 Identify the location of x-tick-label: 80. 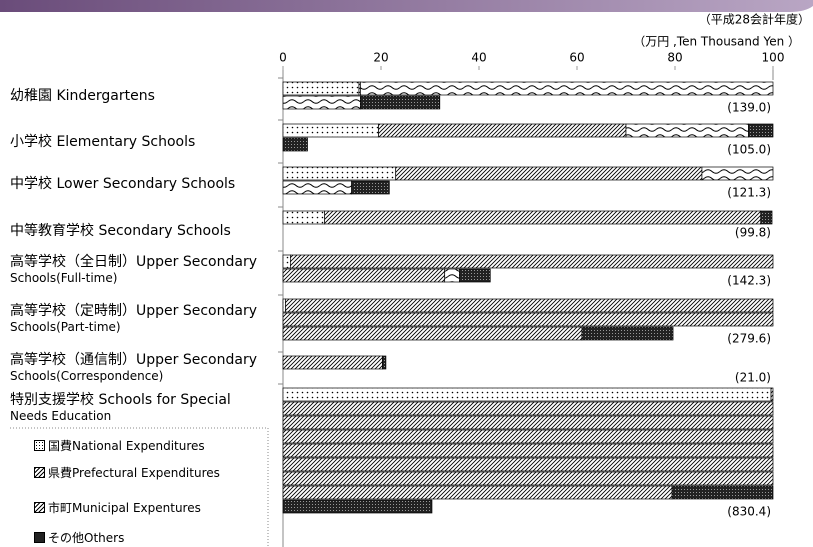
(674, 58).